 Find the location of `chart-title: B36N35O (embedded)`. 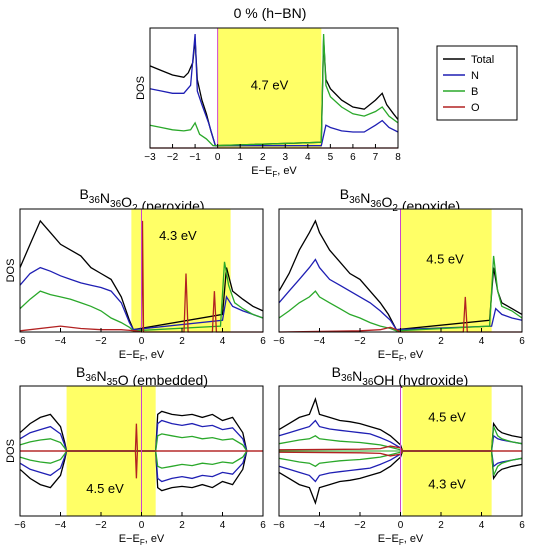

chart-title: B36N35O (embedded) is located at coordinates (142, 376).